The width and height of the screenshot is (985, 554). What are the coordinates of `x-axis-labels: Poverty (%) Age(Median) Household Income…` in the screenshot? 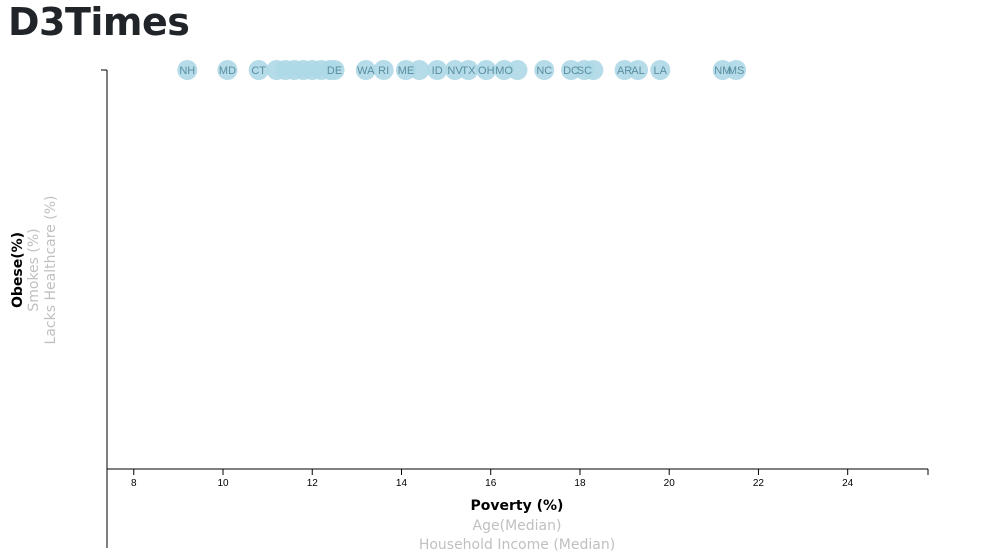 It's located at (517, 525).